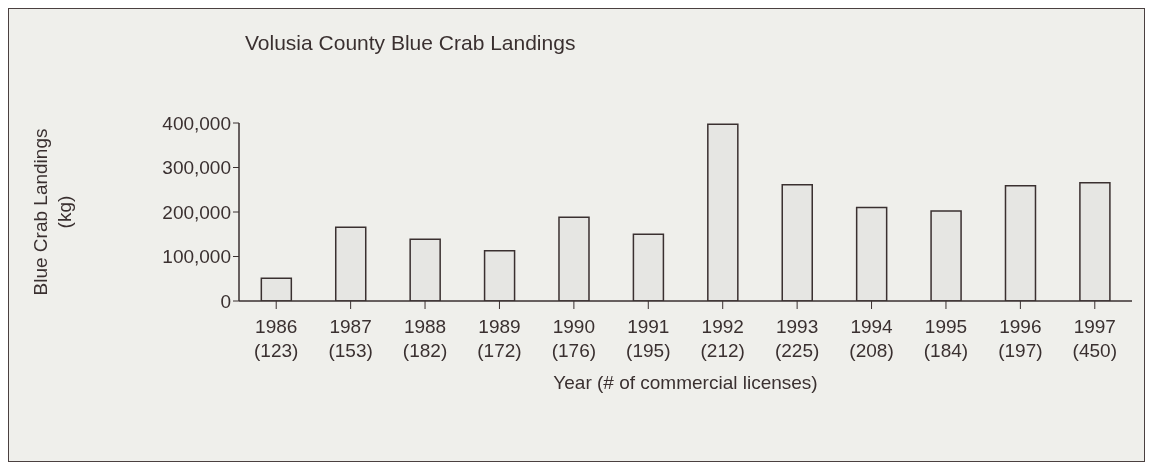 This screenshot has height=471, width=1153. What do you see at coordinates (946, 338) in the screenshot?
I see `x-tick-label: 1995 (184)` at bounding box center [946, 338].